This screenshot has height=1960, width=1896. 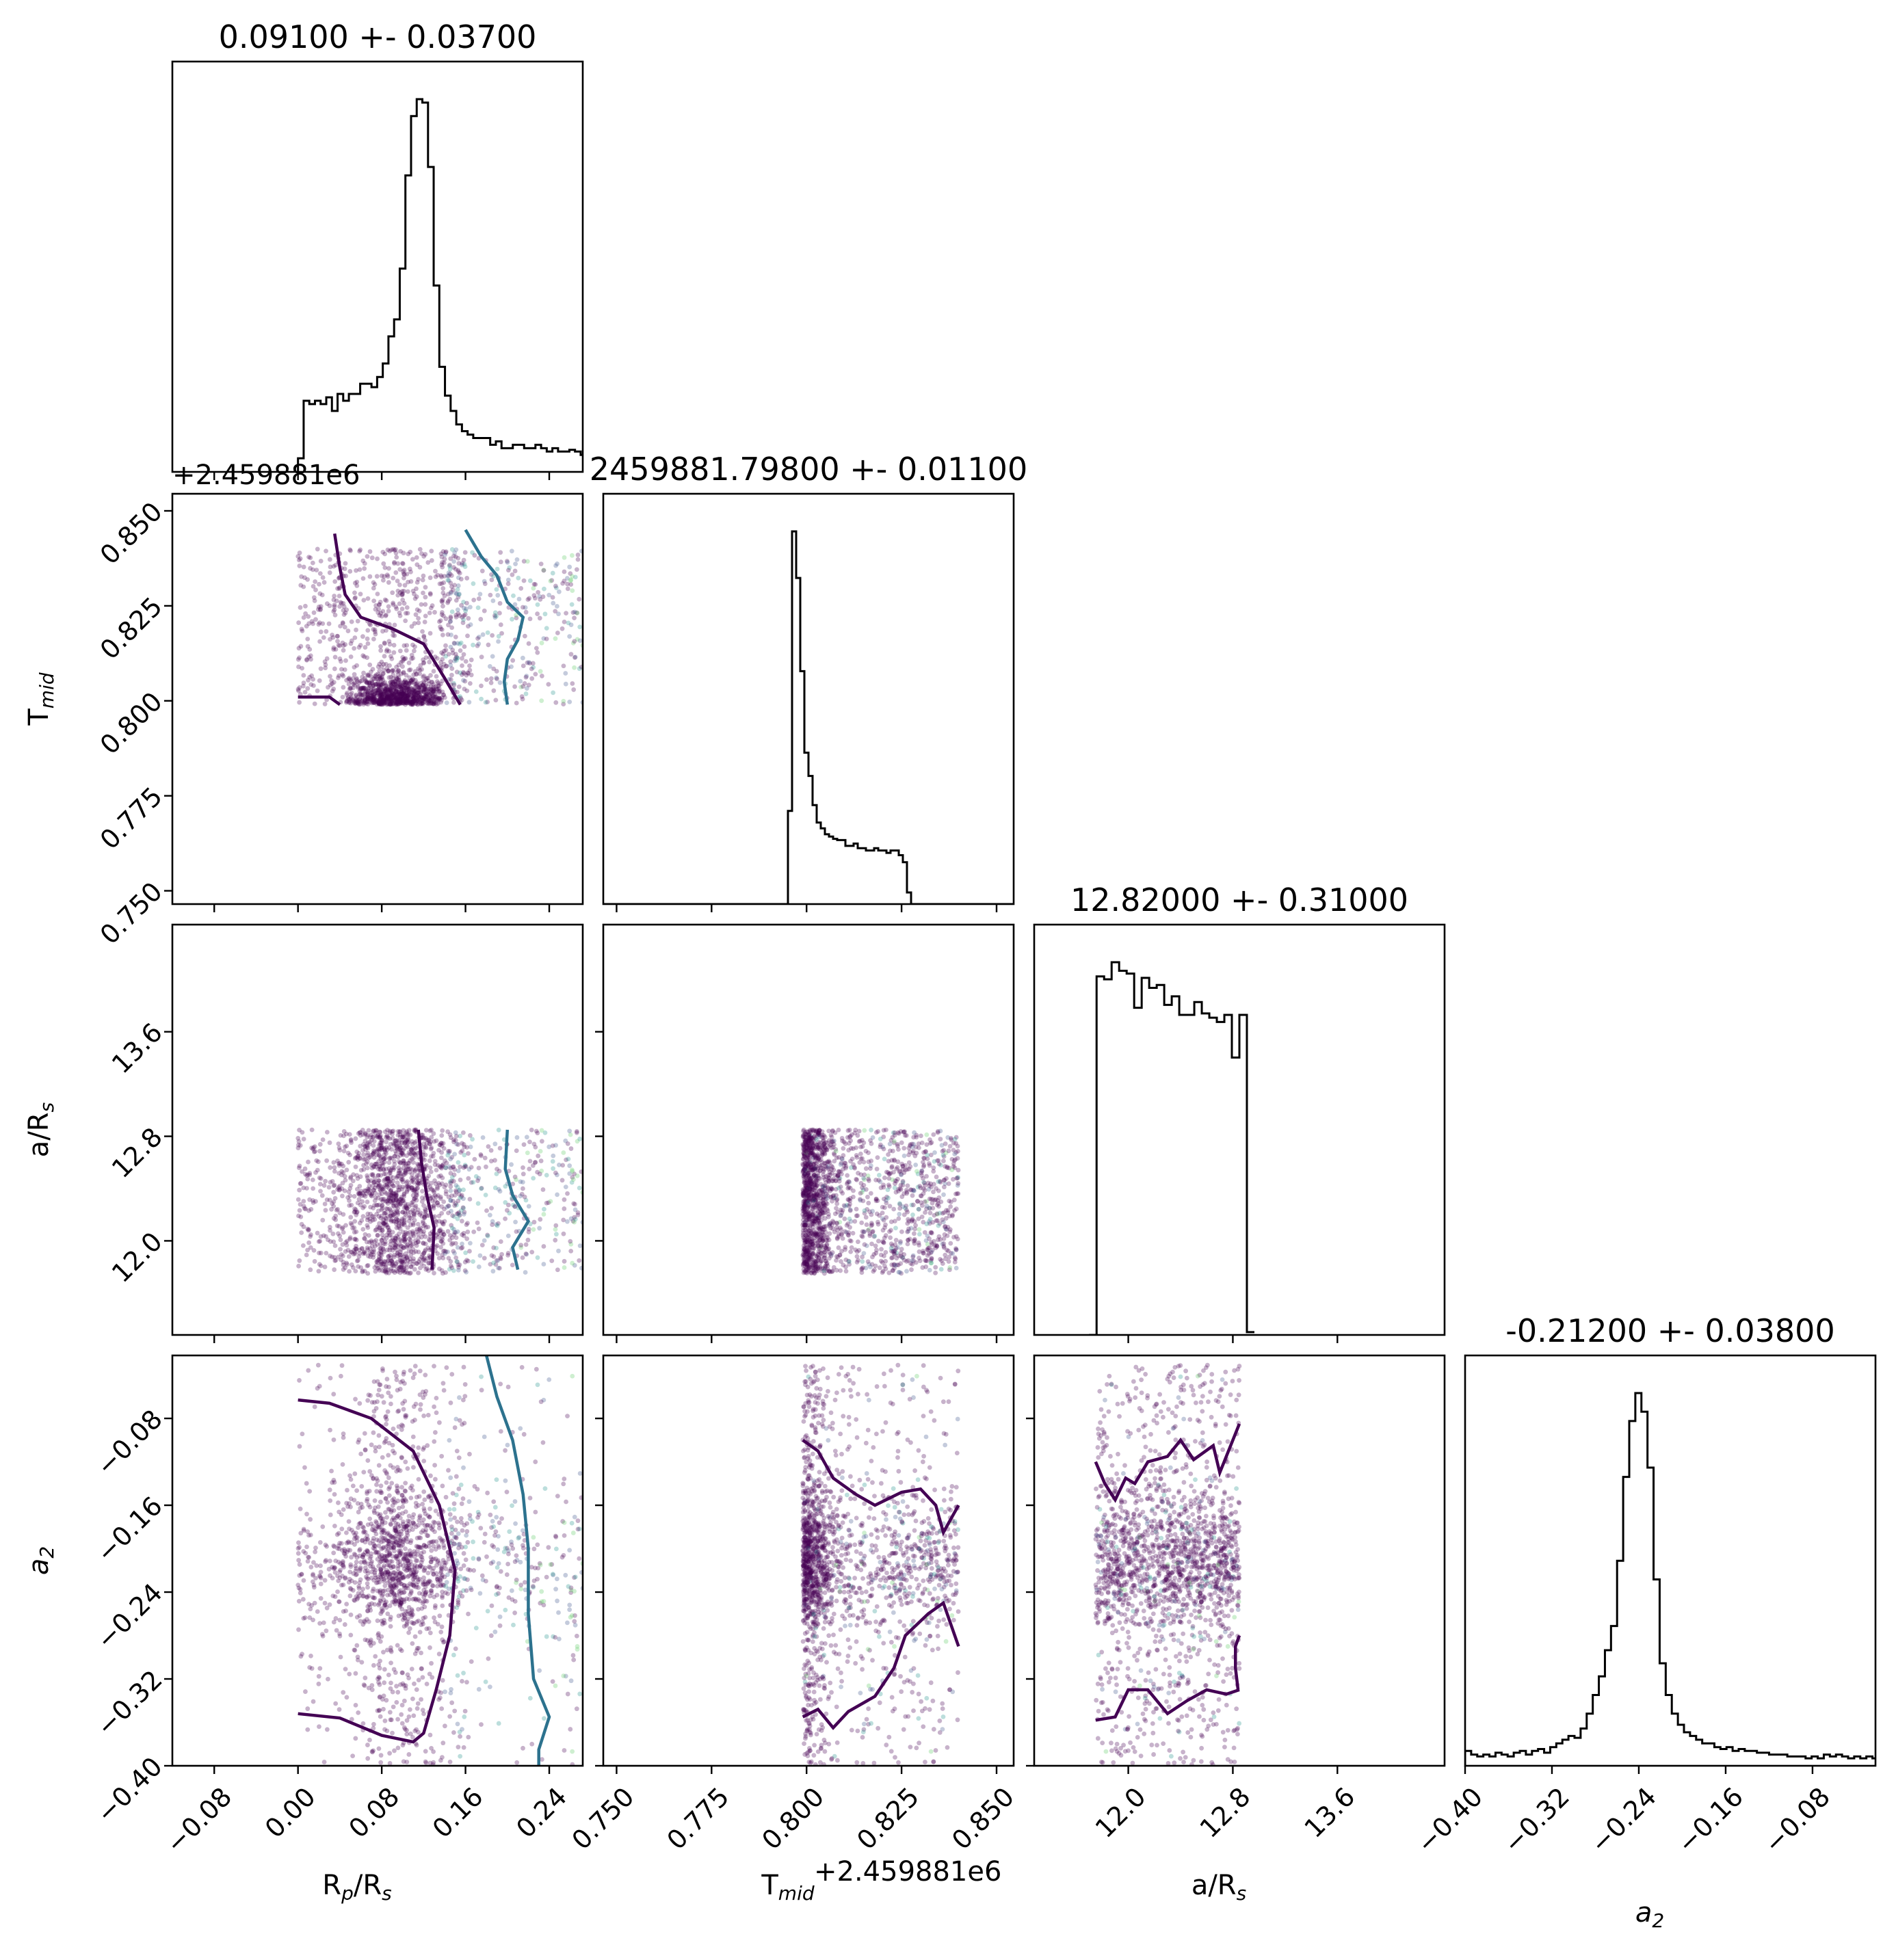 What do you see at coordinates (137, 1048) in the screenshot?
I see `y-tick-label: 13.6` at bounding box center [137, 1048].